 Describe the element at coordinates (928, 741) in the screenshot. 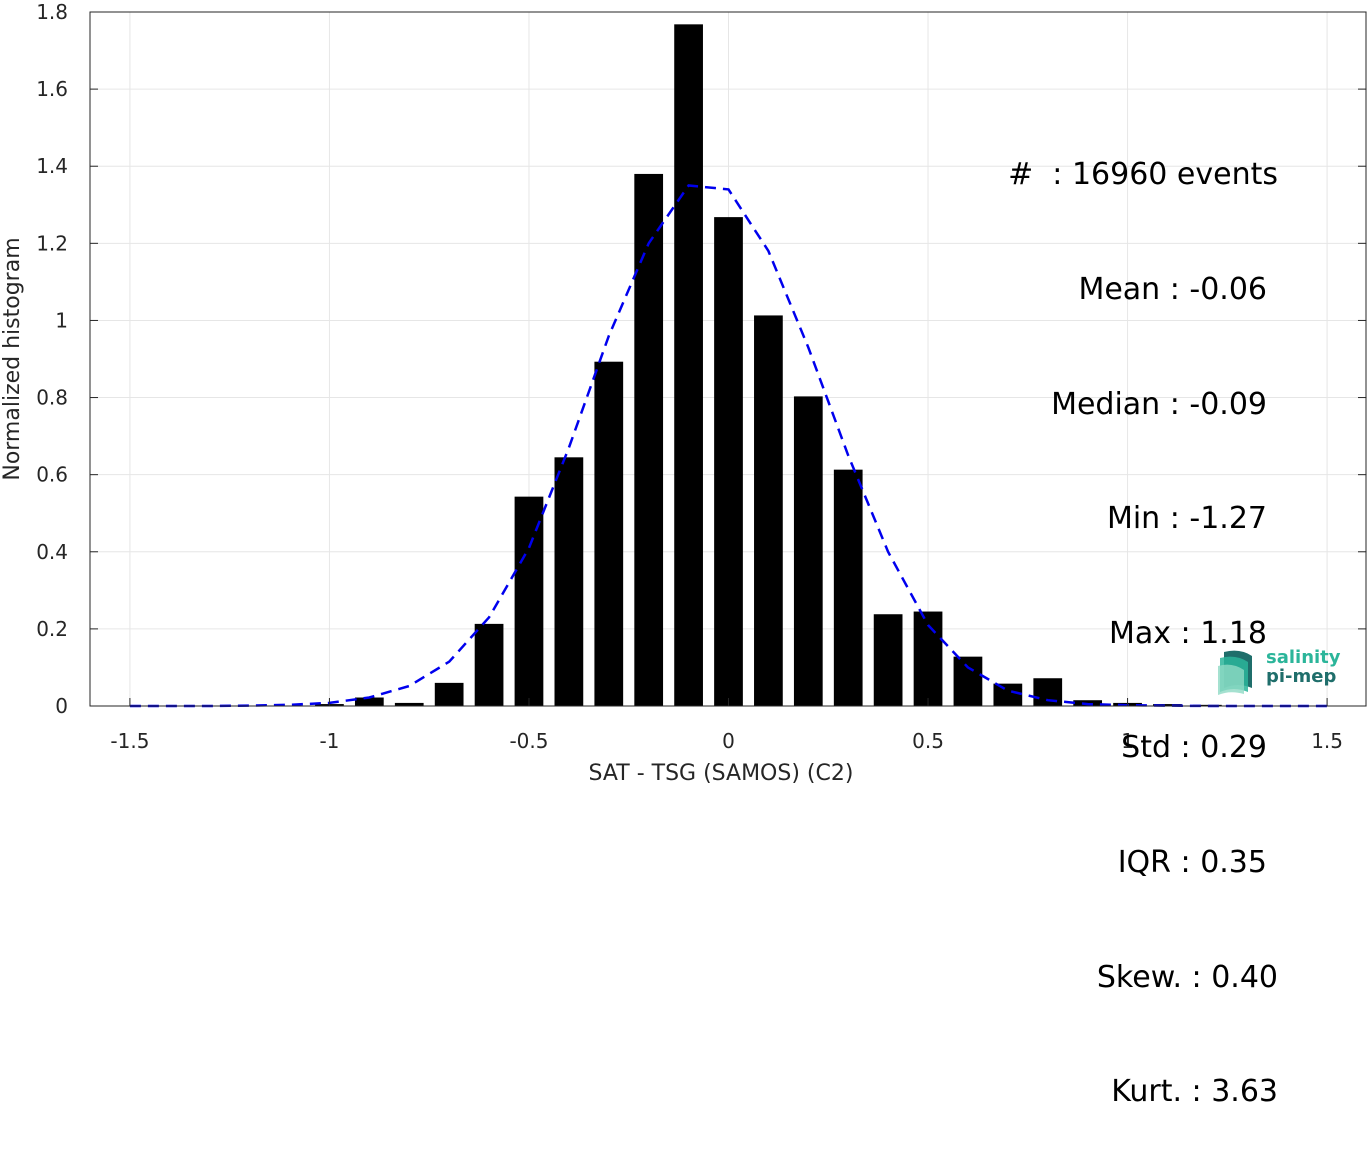

I see `x-tick-label: 0.5` at that location.